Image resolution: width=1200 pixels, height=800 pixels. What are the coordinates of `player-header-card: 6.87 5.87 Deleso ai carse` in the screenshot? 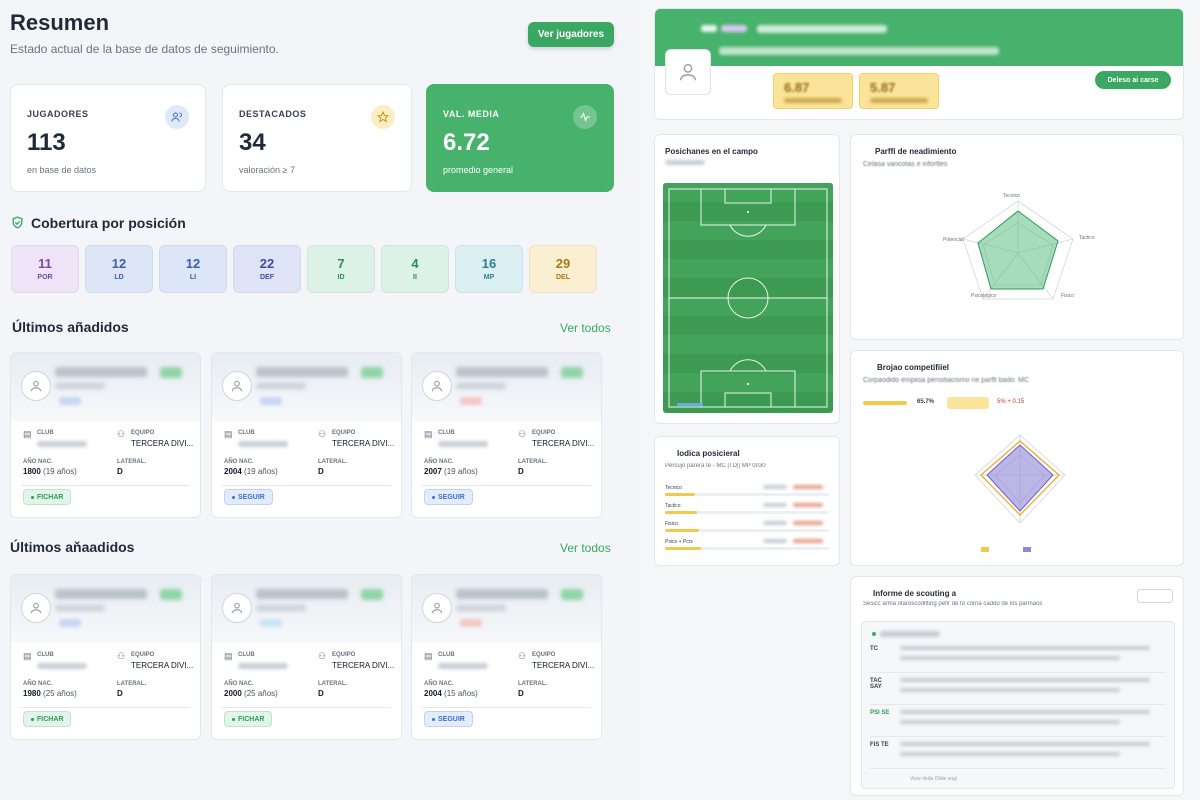 It's located at (919, 64).